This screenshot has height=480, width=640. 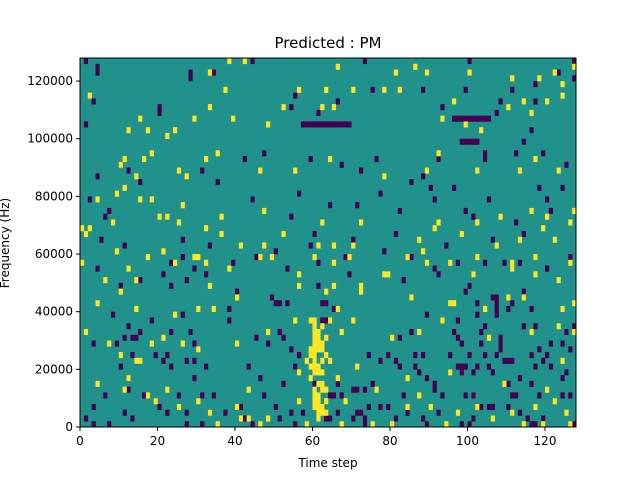 I want to click on y-tick-label: 100000, so click(x=50, y=139).